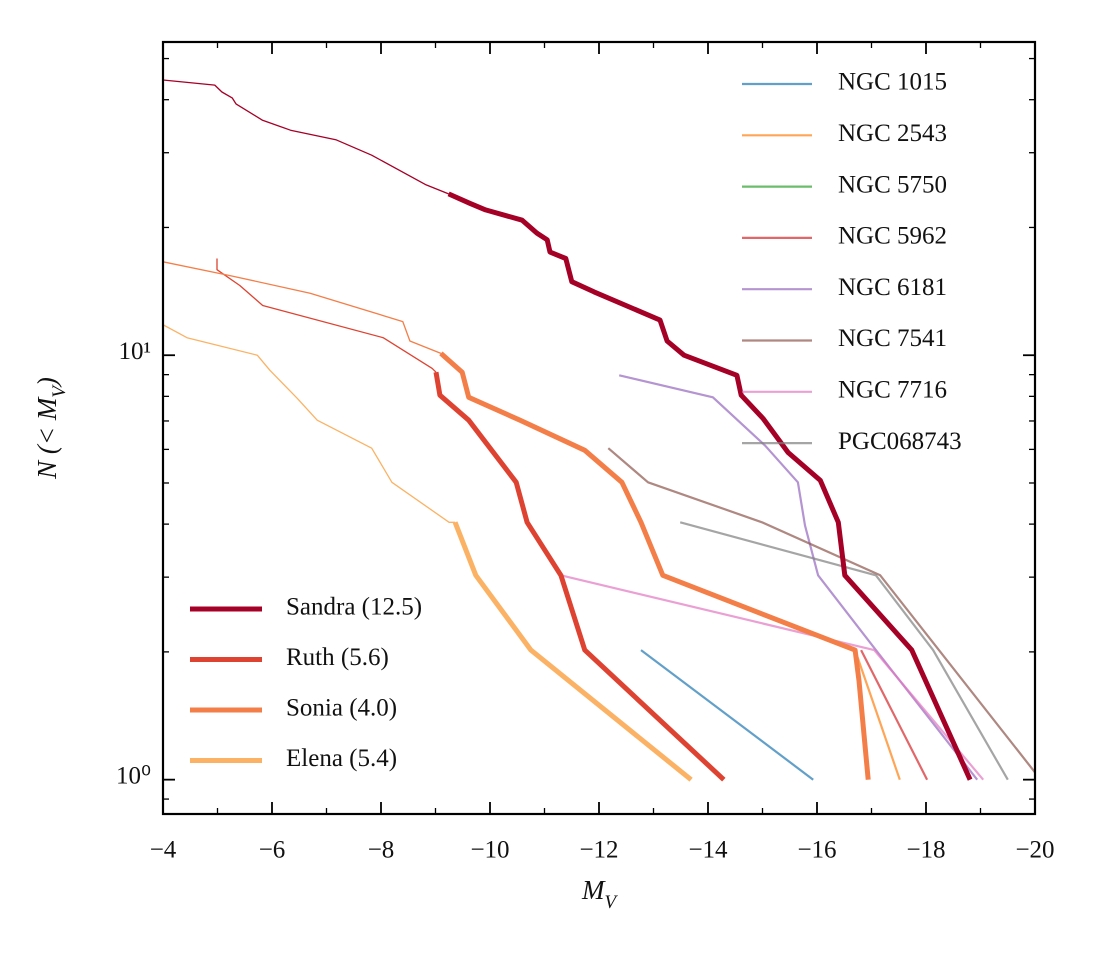  What do you see at coordinates (337, 657) in the screenshot?
I see `legend-label: Ruth (5.6)` at bounding box center [337, 657].